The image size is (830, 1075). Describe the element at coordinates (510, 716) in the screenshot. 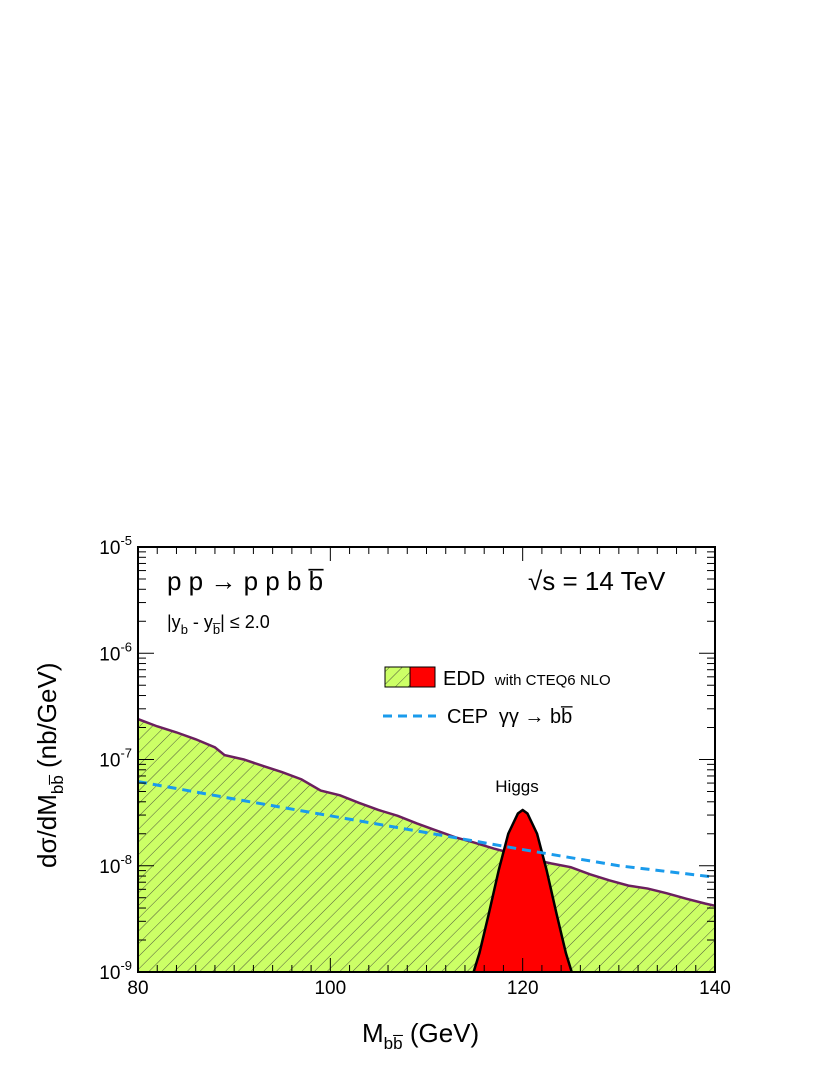

I see `legend-cep-label: CEP γγ → bb̅` at that location.